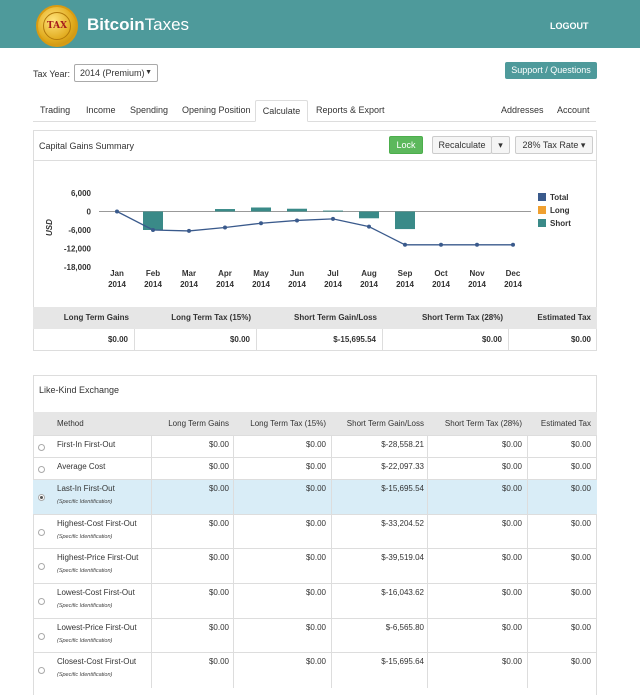 Image resolution: width=640 pixels, height=695 pixels. I want to click on x-tick-label-month: Aug, so click(369, 273).